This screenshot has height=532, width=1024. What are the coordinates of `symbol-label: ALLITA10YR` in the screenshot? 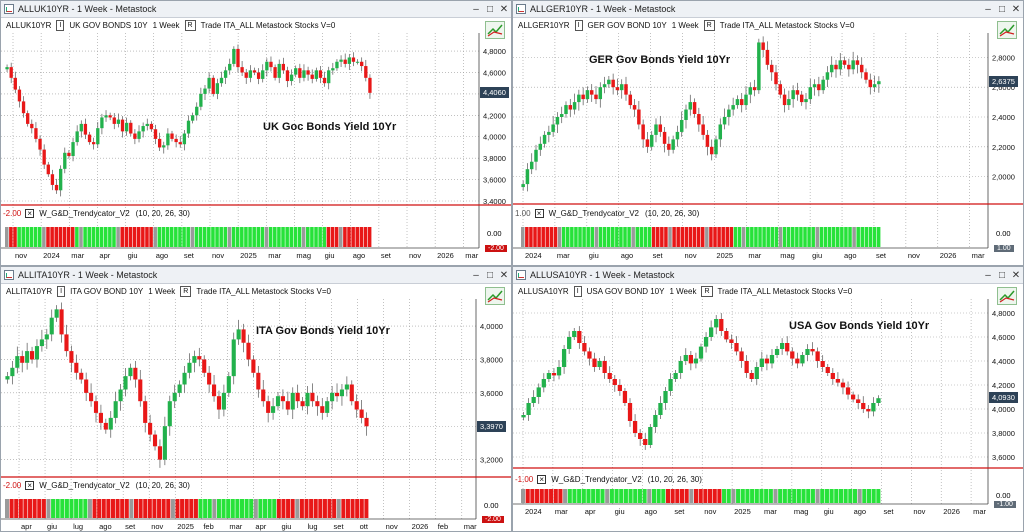 It's located at (29, 291).